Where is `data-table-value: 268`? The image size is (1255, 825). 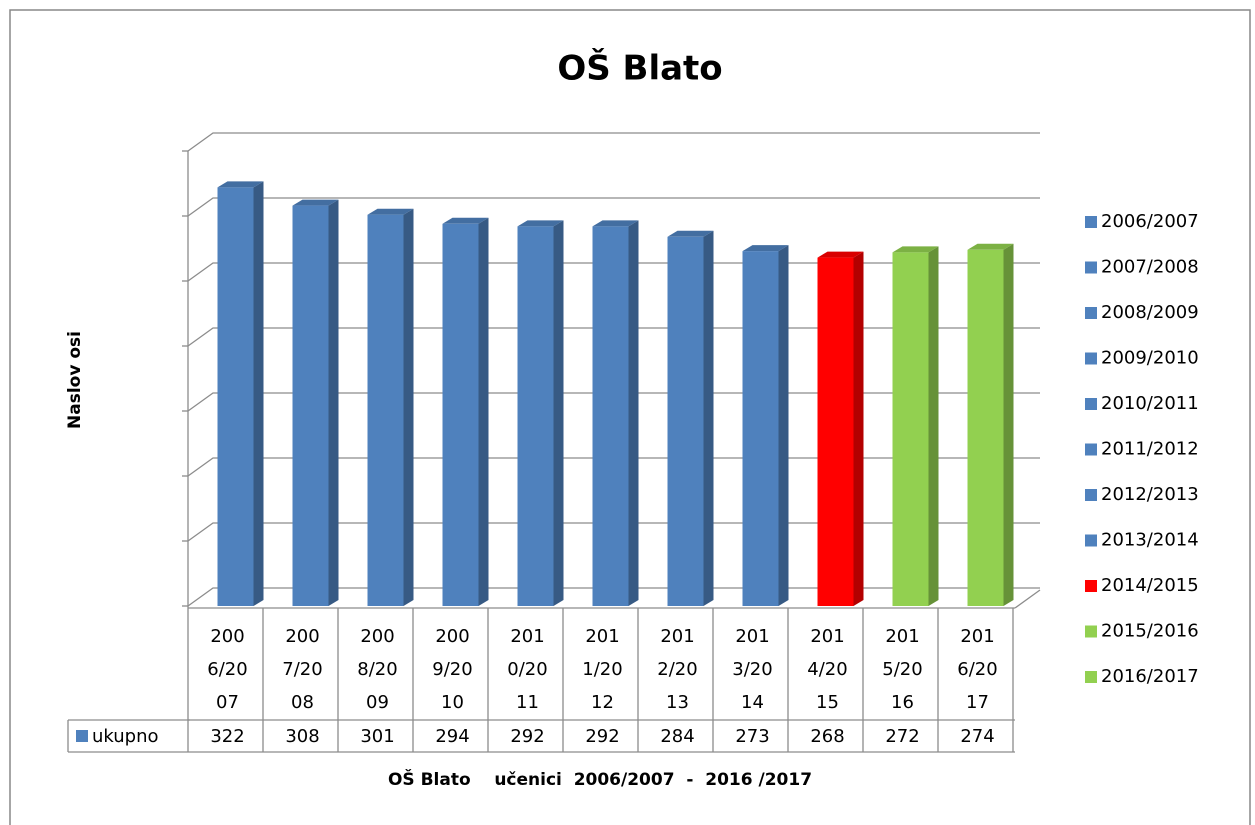 data-table-value: 268 is located at coordinates (827, 736).